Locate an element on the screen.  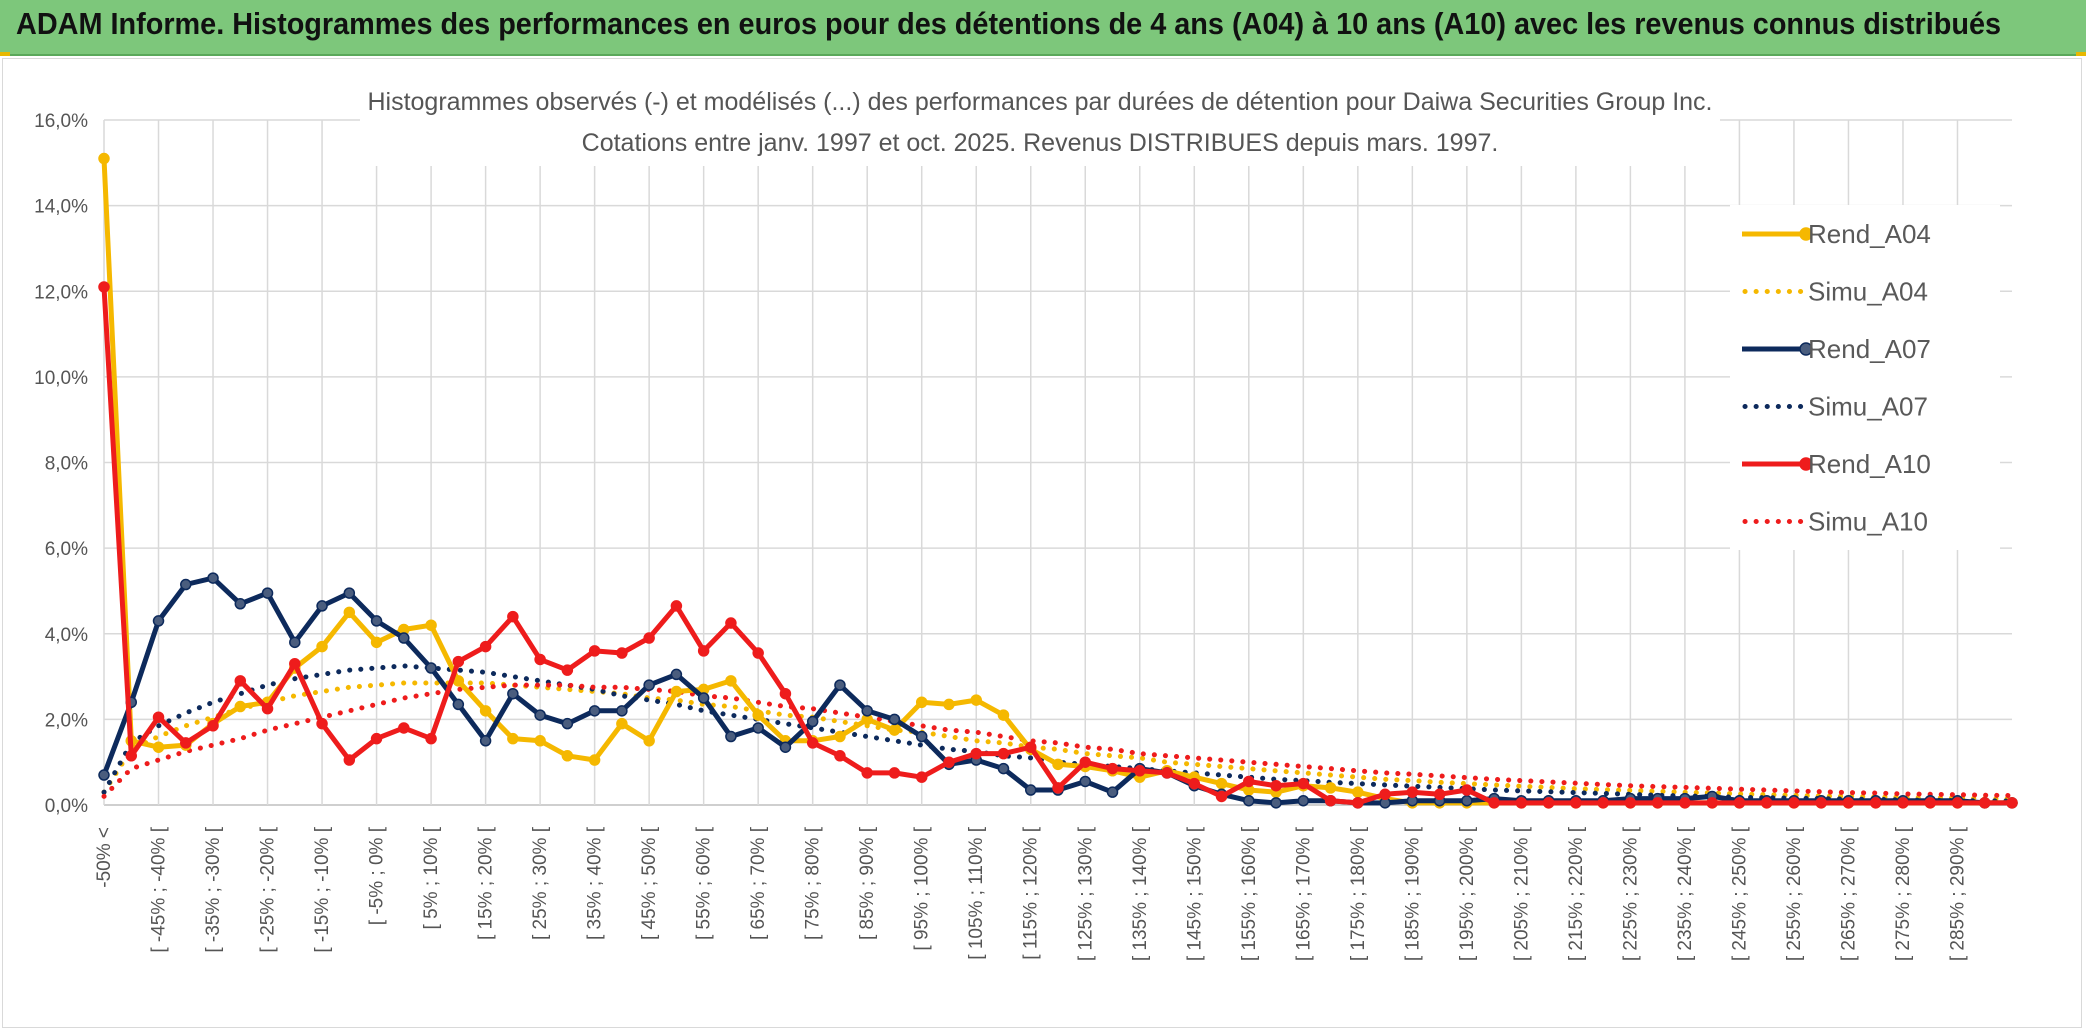
header-accent-right is located at coordinates (2081, 54).